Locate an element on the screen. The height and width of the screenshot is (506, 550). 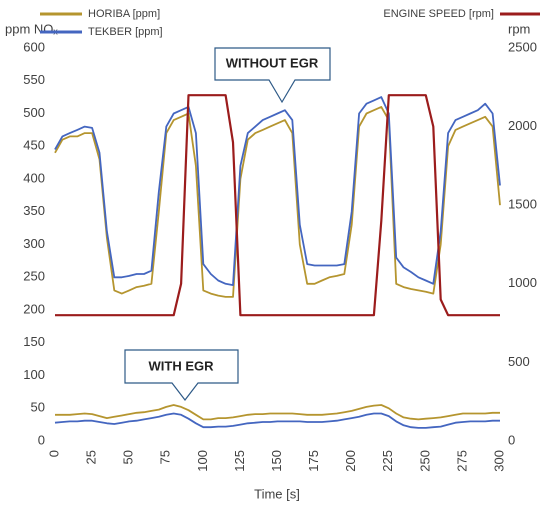
y-tick-label: 200 is located at coordinates (34, 308).